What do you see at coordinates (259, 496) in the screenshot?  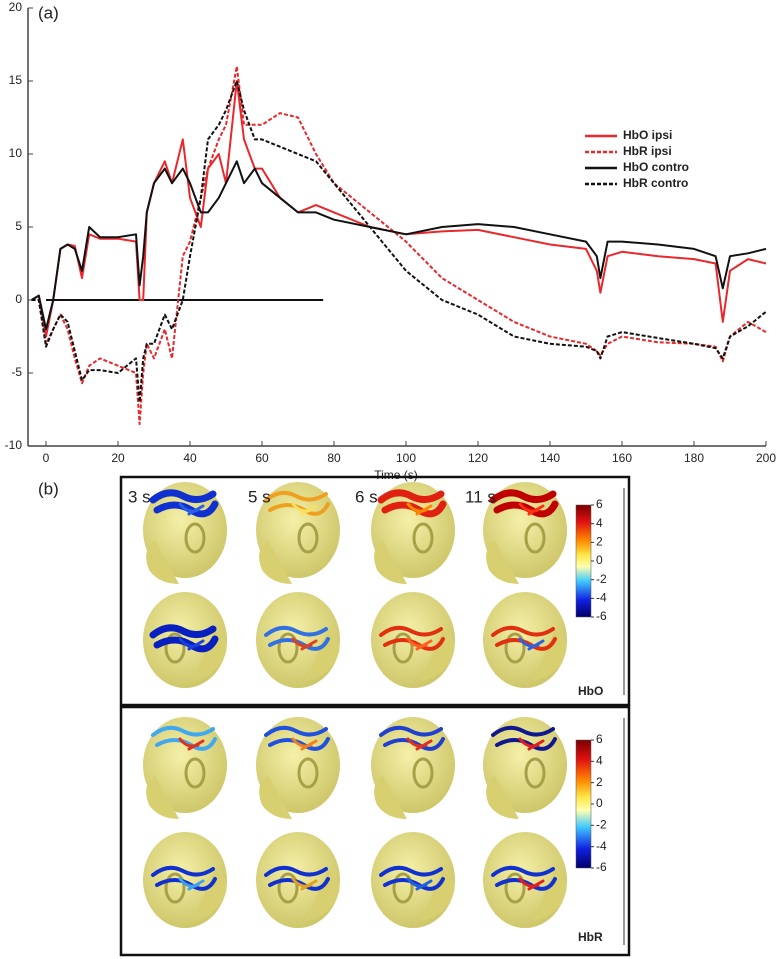 I see `time-label: 5 s` at bounding box center [259, 496].